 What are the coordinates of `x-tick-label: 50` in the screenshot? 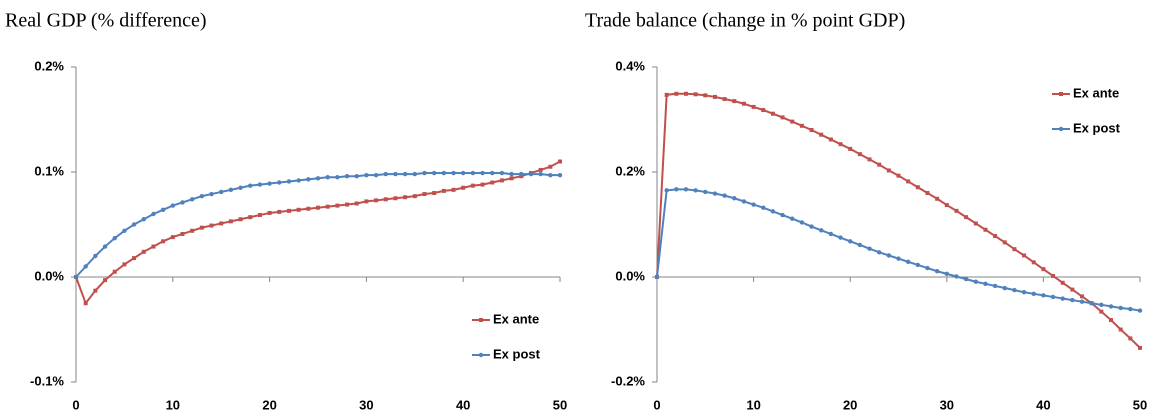 It's located at (560, 404).